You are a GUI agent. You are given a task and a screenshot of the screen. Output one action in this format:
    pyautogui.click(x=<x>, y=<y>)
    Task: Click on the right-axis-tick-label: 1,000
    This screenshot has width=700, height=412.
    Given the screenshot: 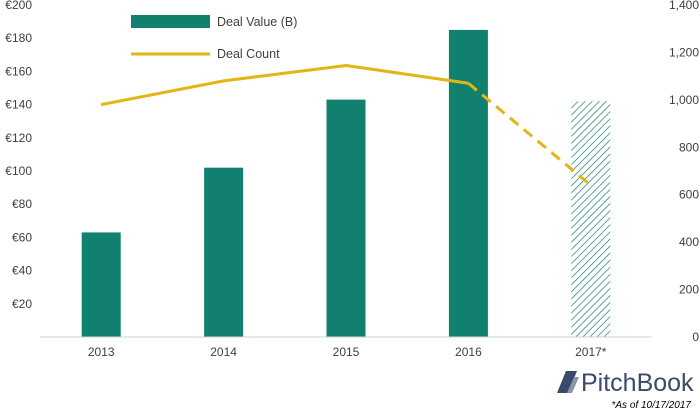 What is the action you would take?
    pyautogui.click(x=684, y=100)
    